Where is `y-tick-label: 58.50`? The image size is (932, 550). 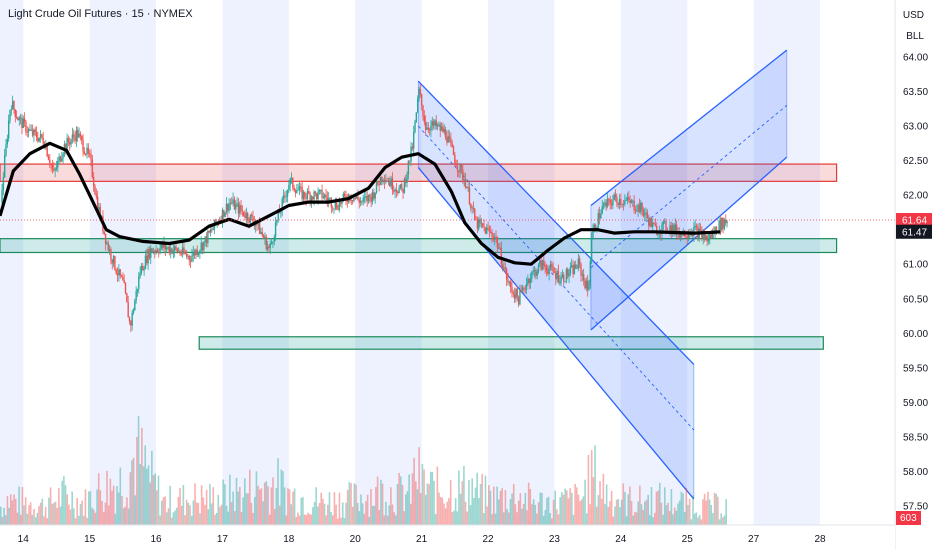
y-tick-label: 58.50 is located at coordinates (915, 437).